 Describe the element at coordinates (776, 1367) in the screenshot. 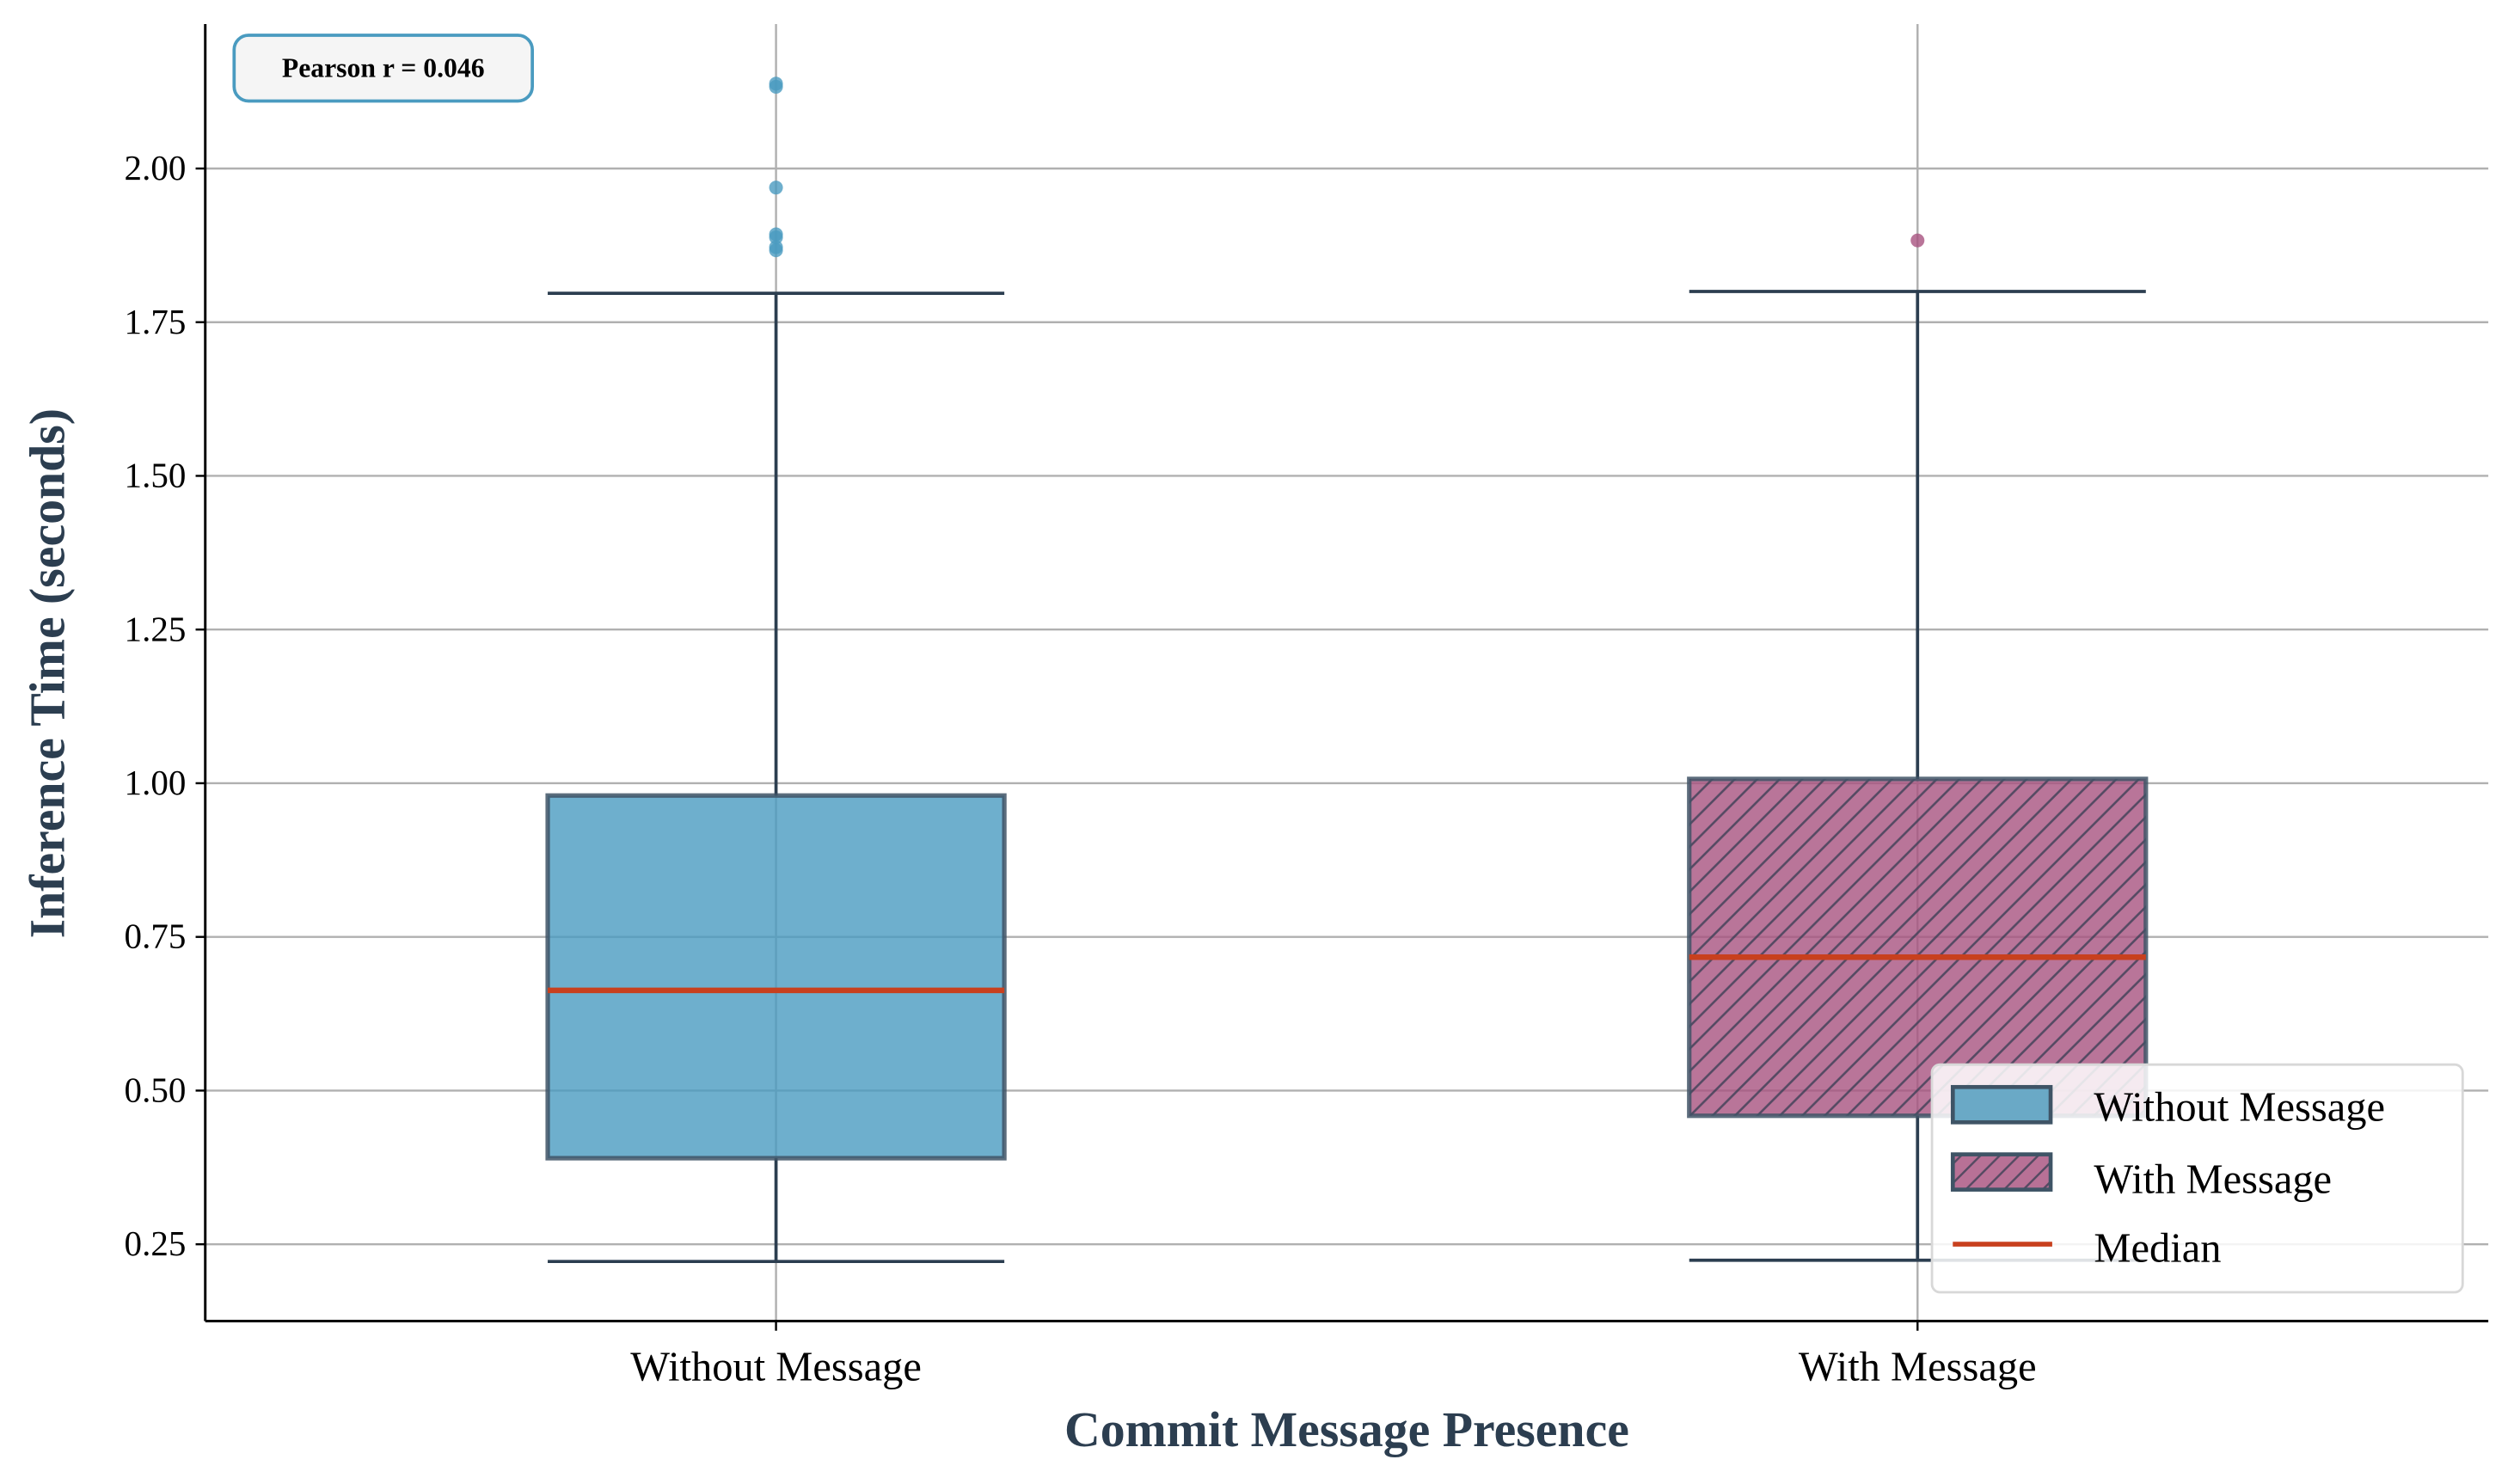

I see `x-tick-label: Without Message` at that location.